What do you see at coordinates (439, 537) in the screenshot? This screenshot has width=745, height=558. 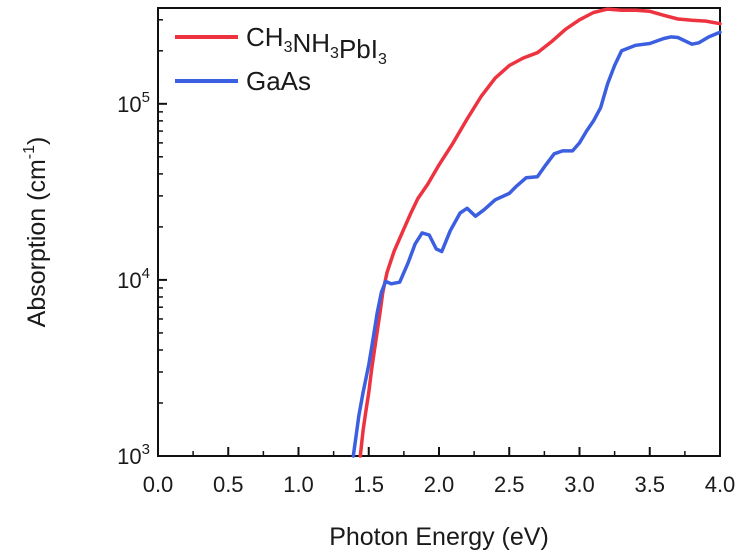 I see `x-axis-title: Photon Energy (eV)` at bounding box center [439, 537].